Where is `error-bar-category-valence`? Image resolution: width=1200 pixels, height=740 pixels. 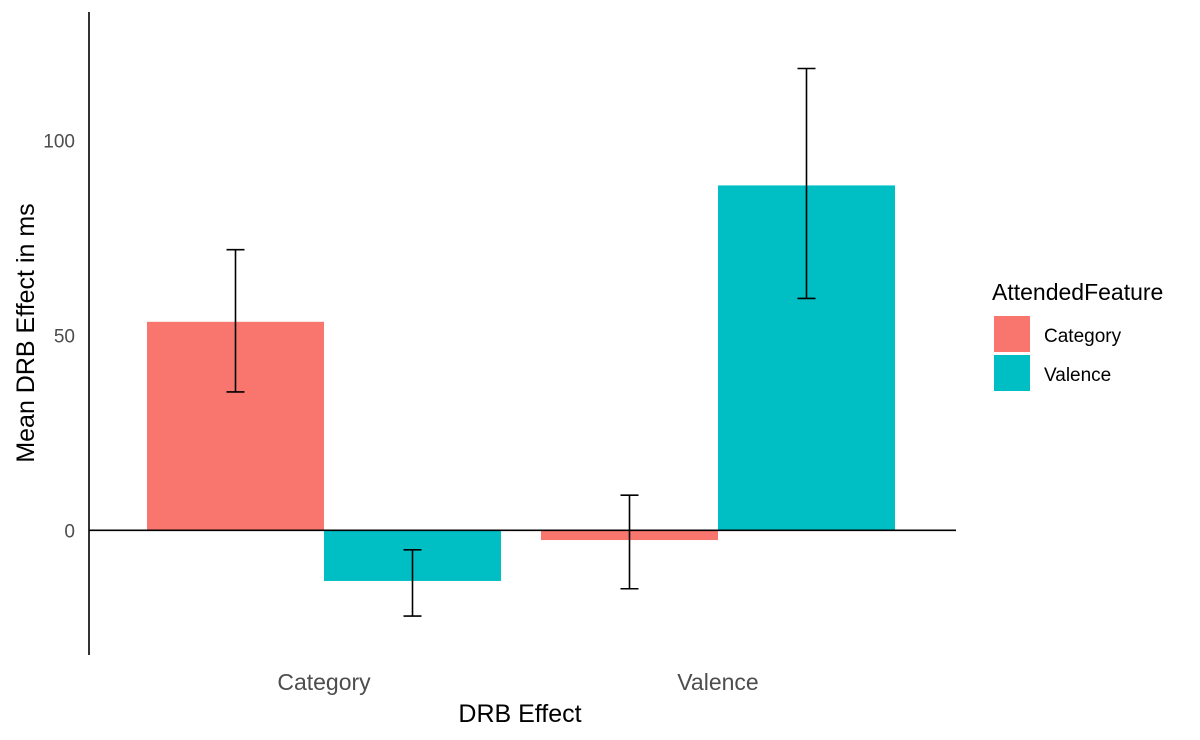
error-bar-category-valence is located at coordinates (412, 582).